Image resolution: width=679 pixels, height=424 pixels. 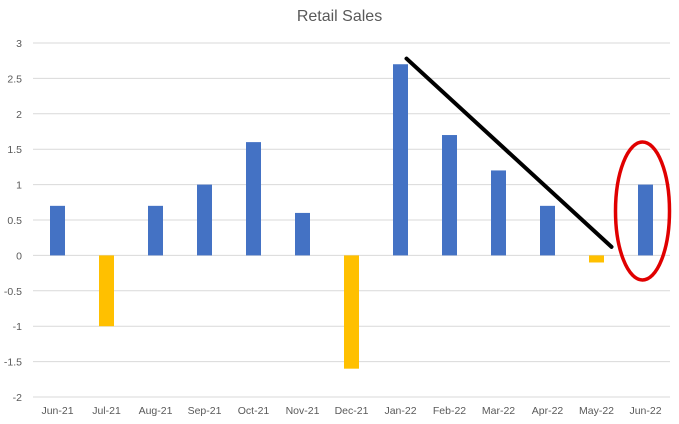 I want to click on trend-line-annotation, so click(x=509, y=152).